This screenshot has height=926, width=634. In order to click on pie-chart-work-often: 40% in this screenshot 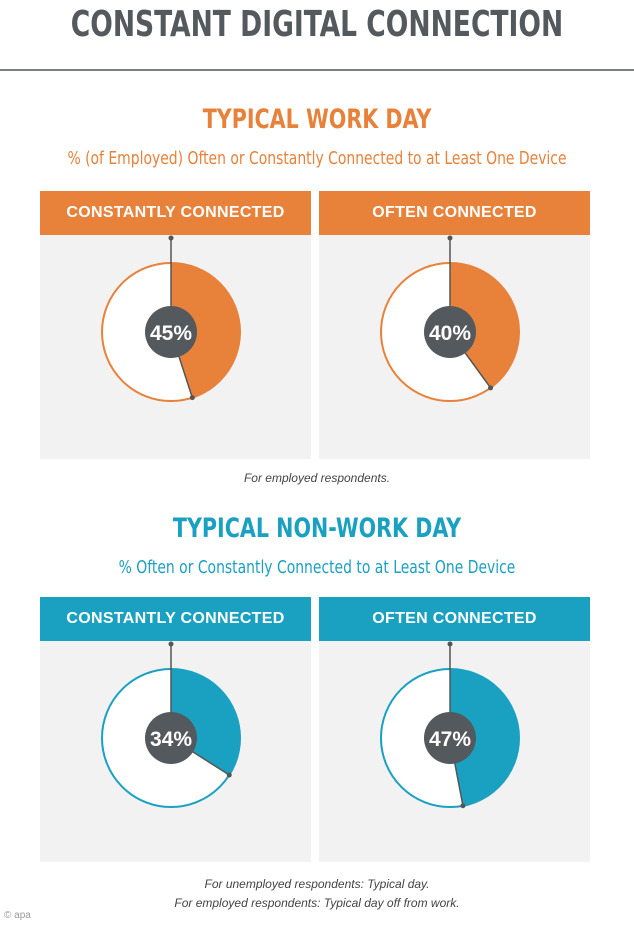, I will do `click(450, 318)`.